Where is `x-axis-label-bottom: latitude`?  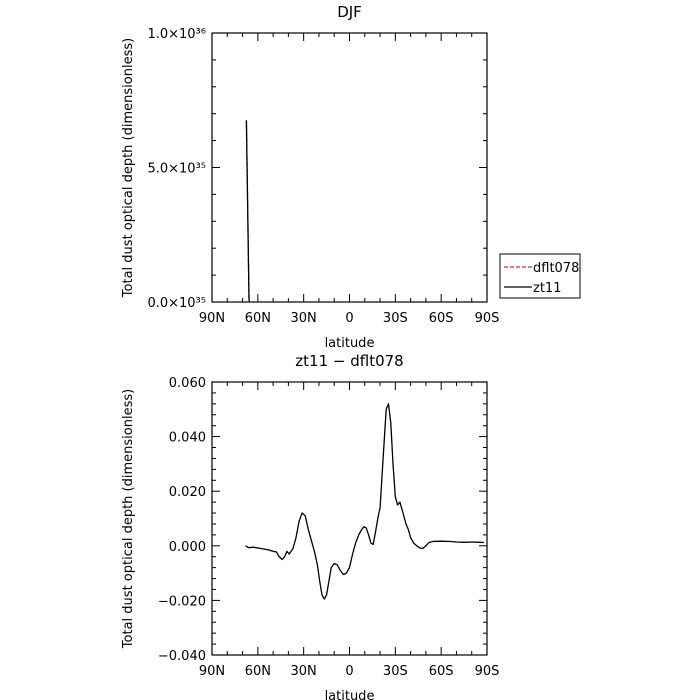
x-axis-label-bottom: latitude is located at coordinates (350, 694).